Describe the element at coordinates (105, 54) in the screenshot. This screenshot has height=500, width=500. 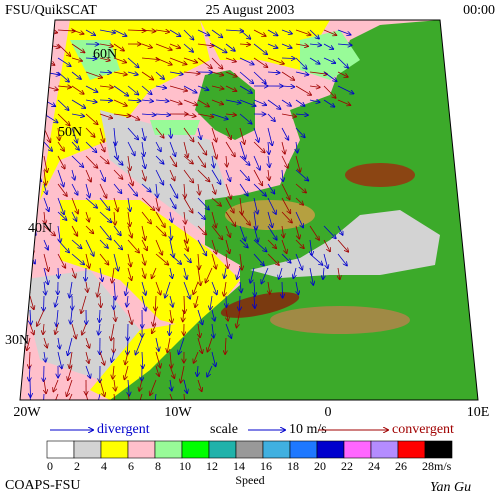
I see `lat-label: 60N` at that location.